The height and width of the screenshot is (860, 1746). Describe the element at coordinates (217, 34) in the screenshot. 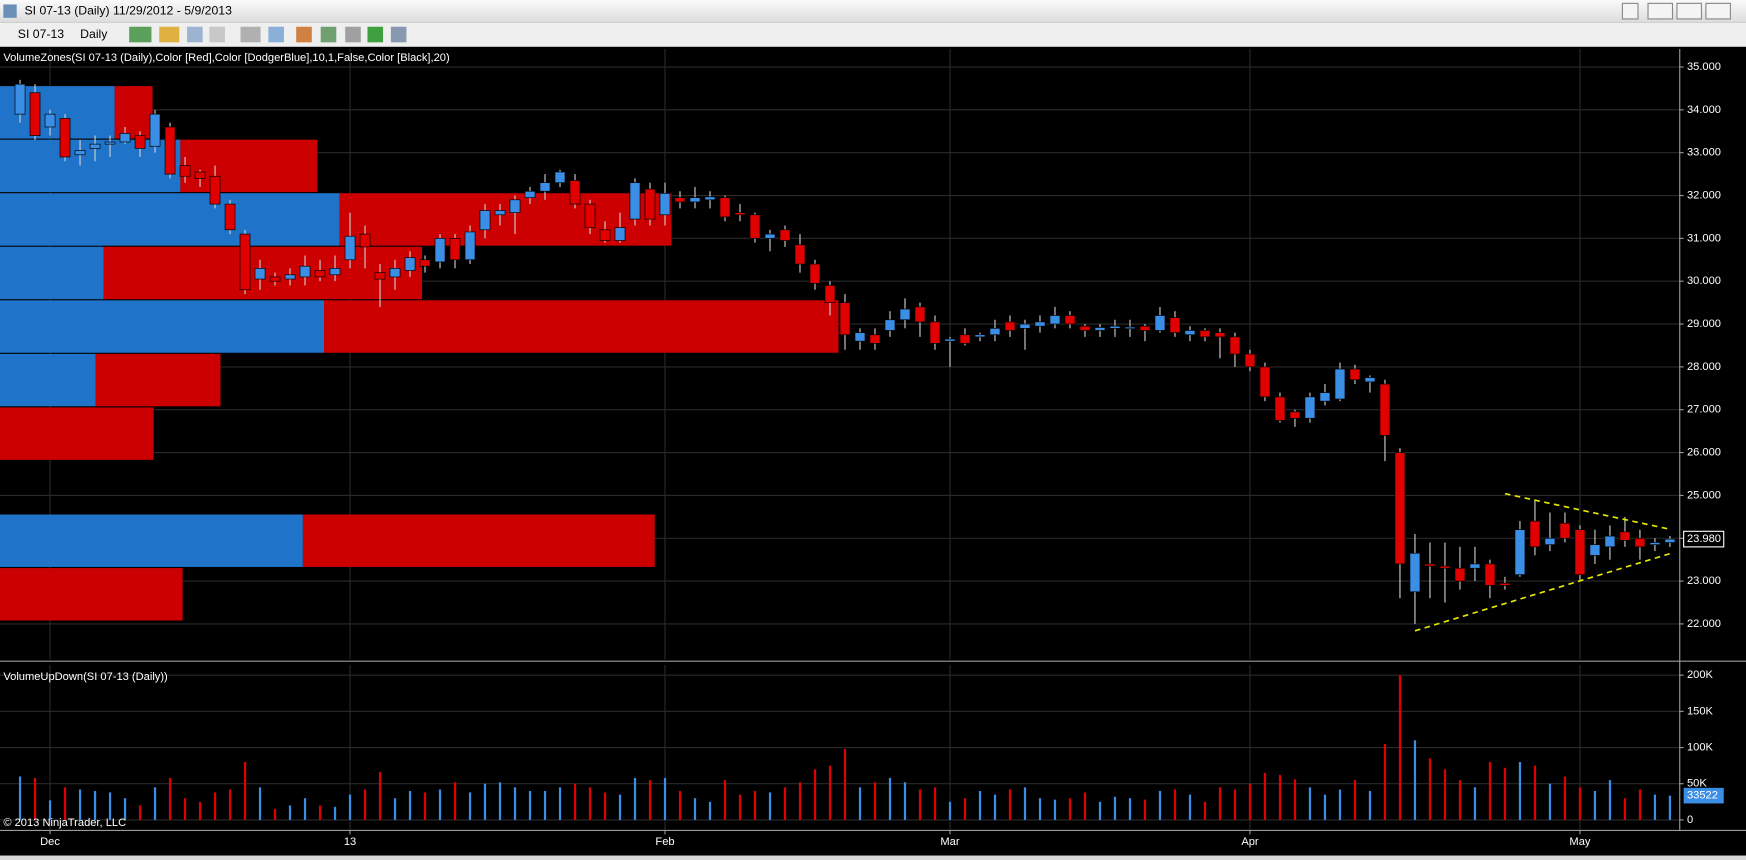

I see `tool-button` at that location.